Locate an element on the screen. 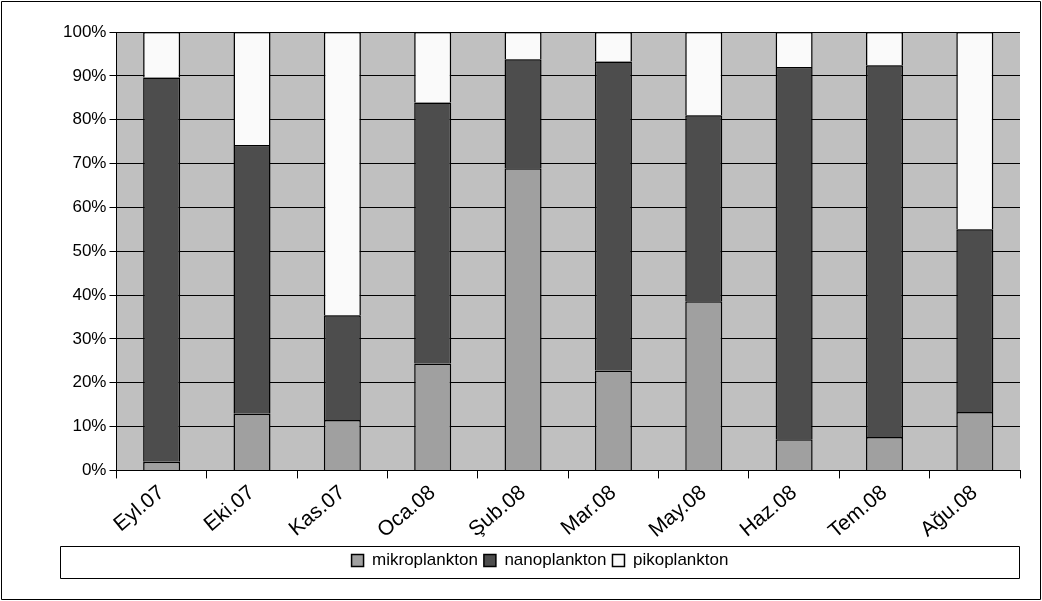  y-tick-label: 30% is located at coordinates (89, 338).